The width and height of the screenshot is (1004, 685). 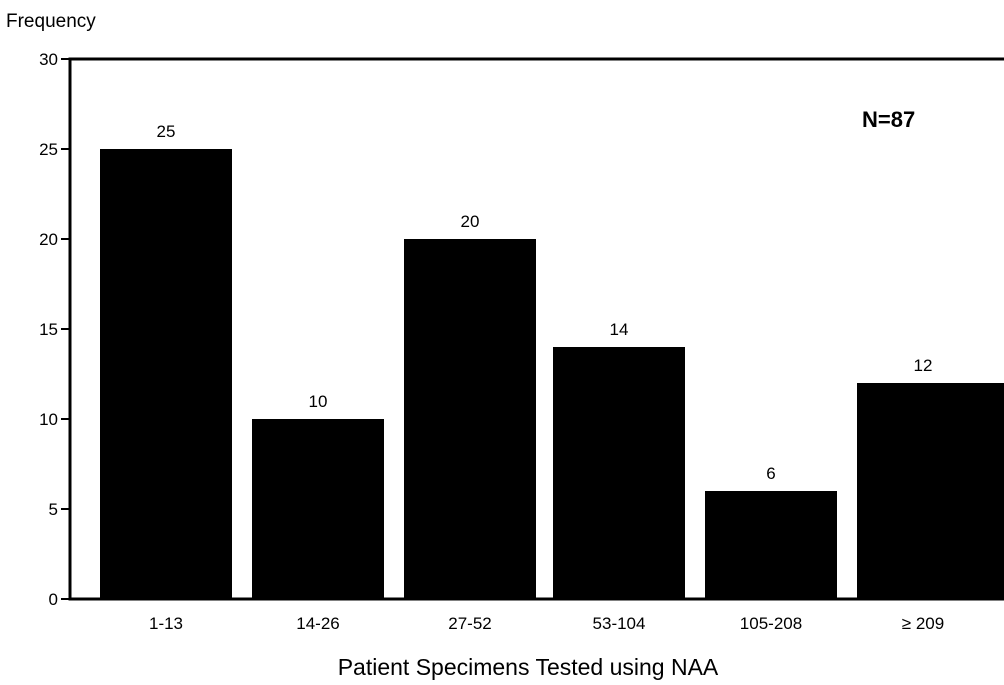 I want to click on value-label-1-13: 25, so click(x=166, y=131).